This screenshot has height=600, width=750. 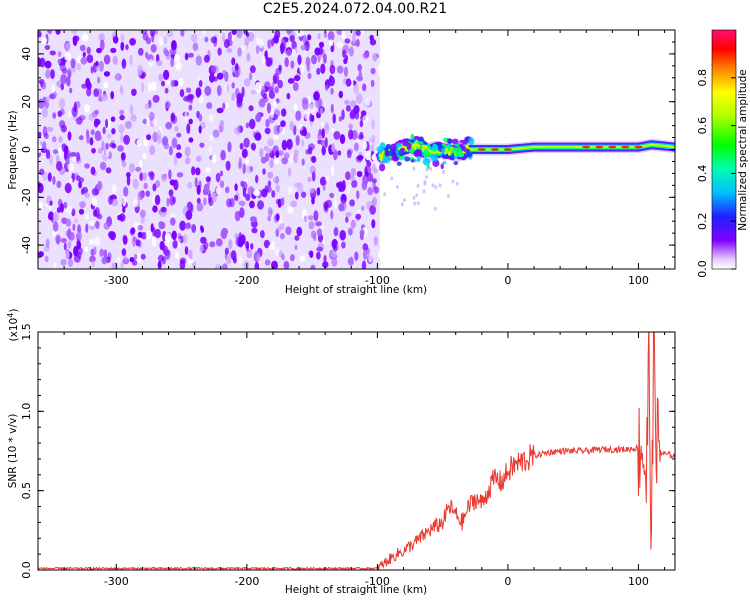 I want to click on heatmap-peak-cell, so click(x=494, y=149).